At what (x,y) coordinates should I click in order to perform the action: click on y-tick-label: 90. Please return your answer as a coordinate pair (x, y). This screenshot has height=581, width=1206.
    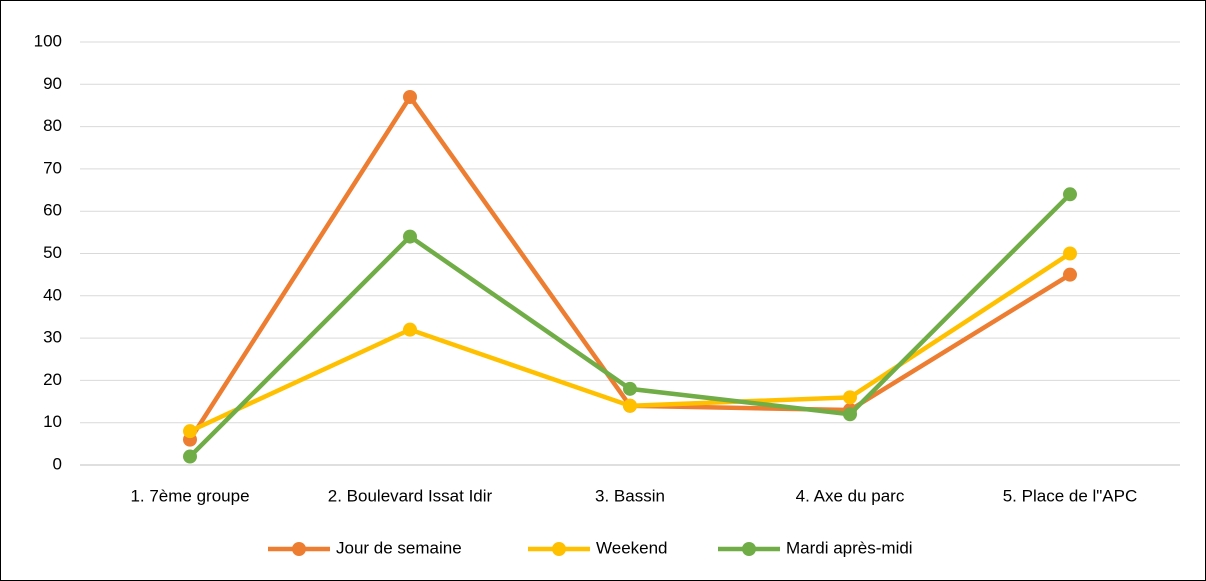
    Looking at the image, I should click on (52, 83).